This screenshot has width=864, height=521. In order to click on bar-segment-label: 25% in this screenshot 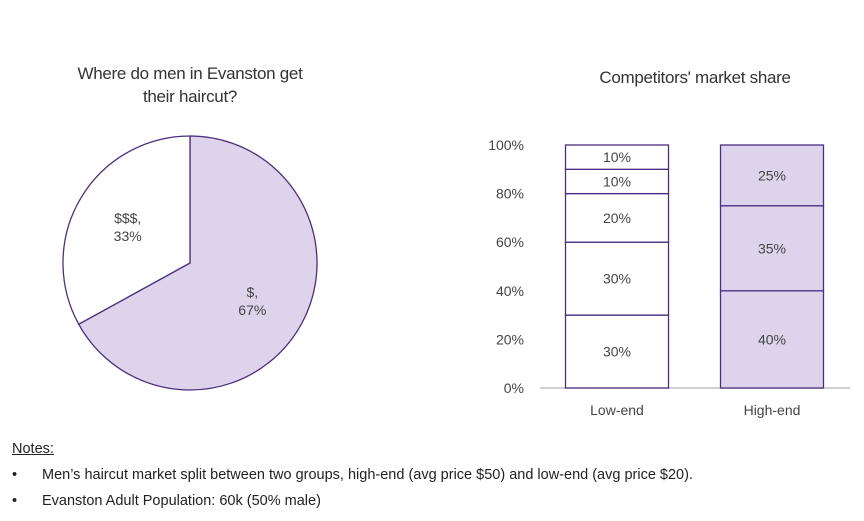, I will do `click(772, 175)`.